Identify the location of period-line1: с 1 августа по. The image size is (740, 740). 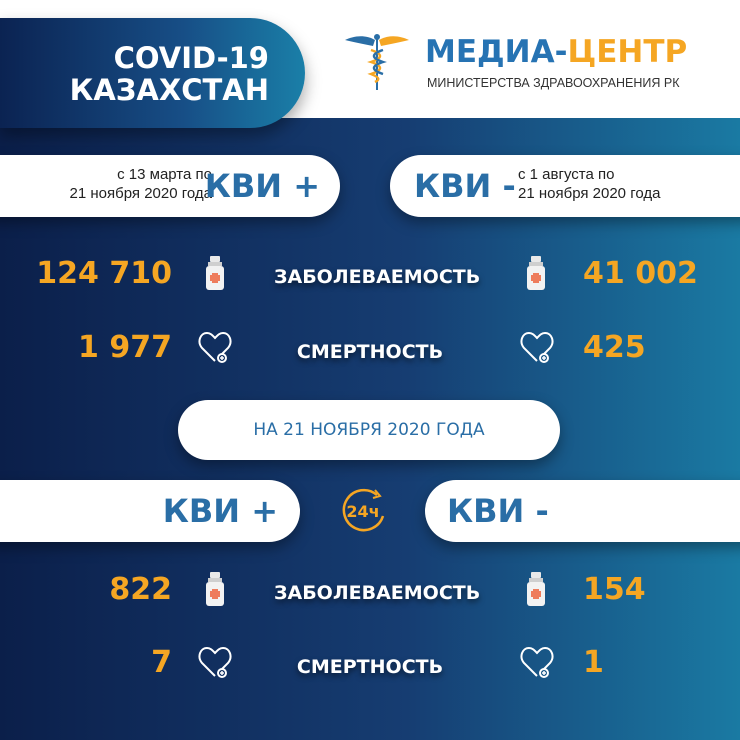
(566, 174).